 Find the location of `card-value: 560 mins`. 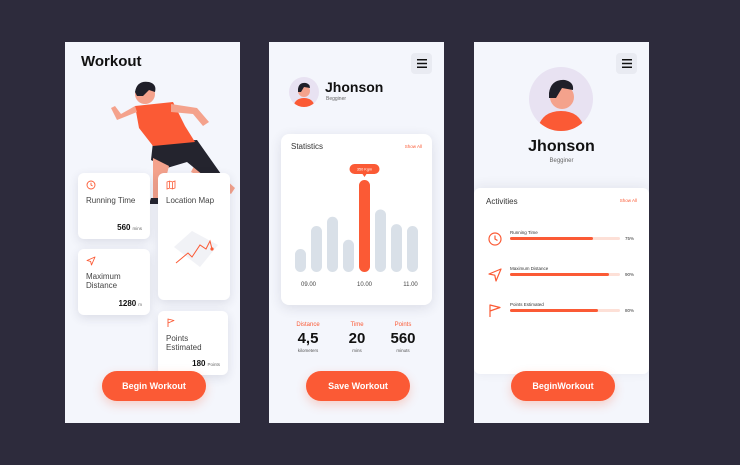

card-value: 560 mins is located at coordinates (129, 227).